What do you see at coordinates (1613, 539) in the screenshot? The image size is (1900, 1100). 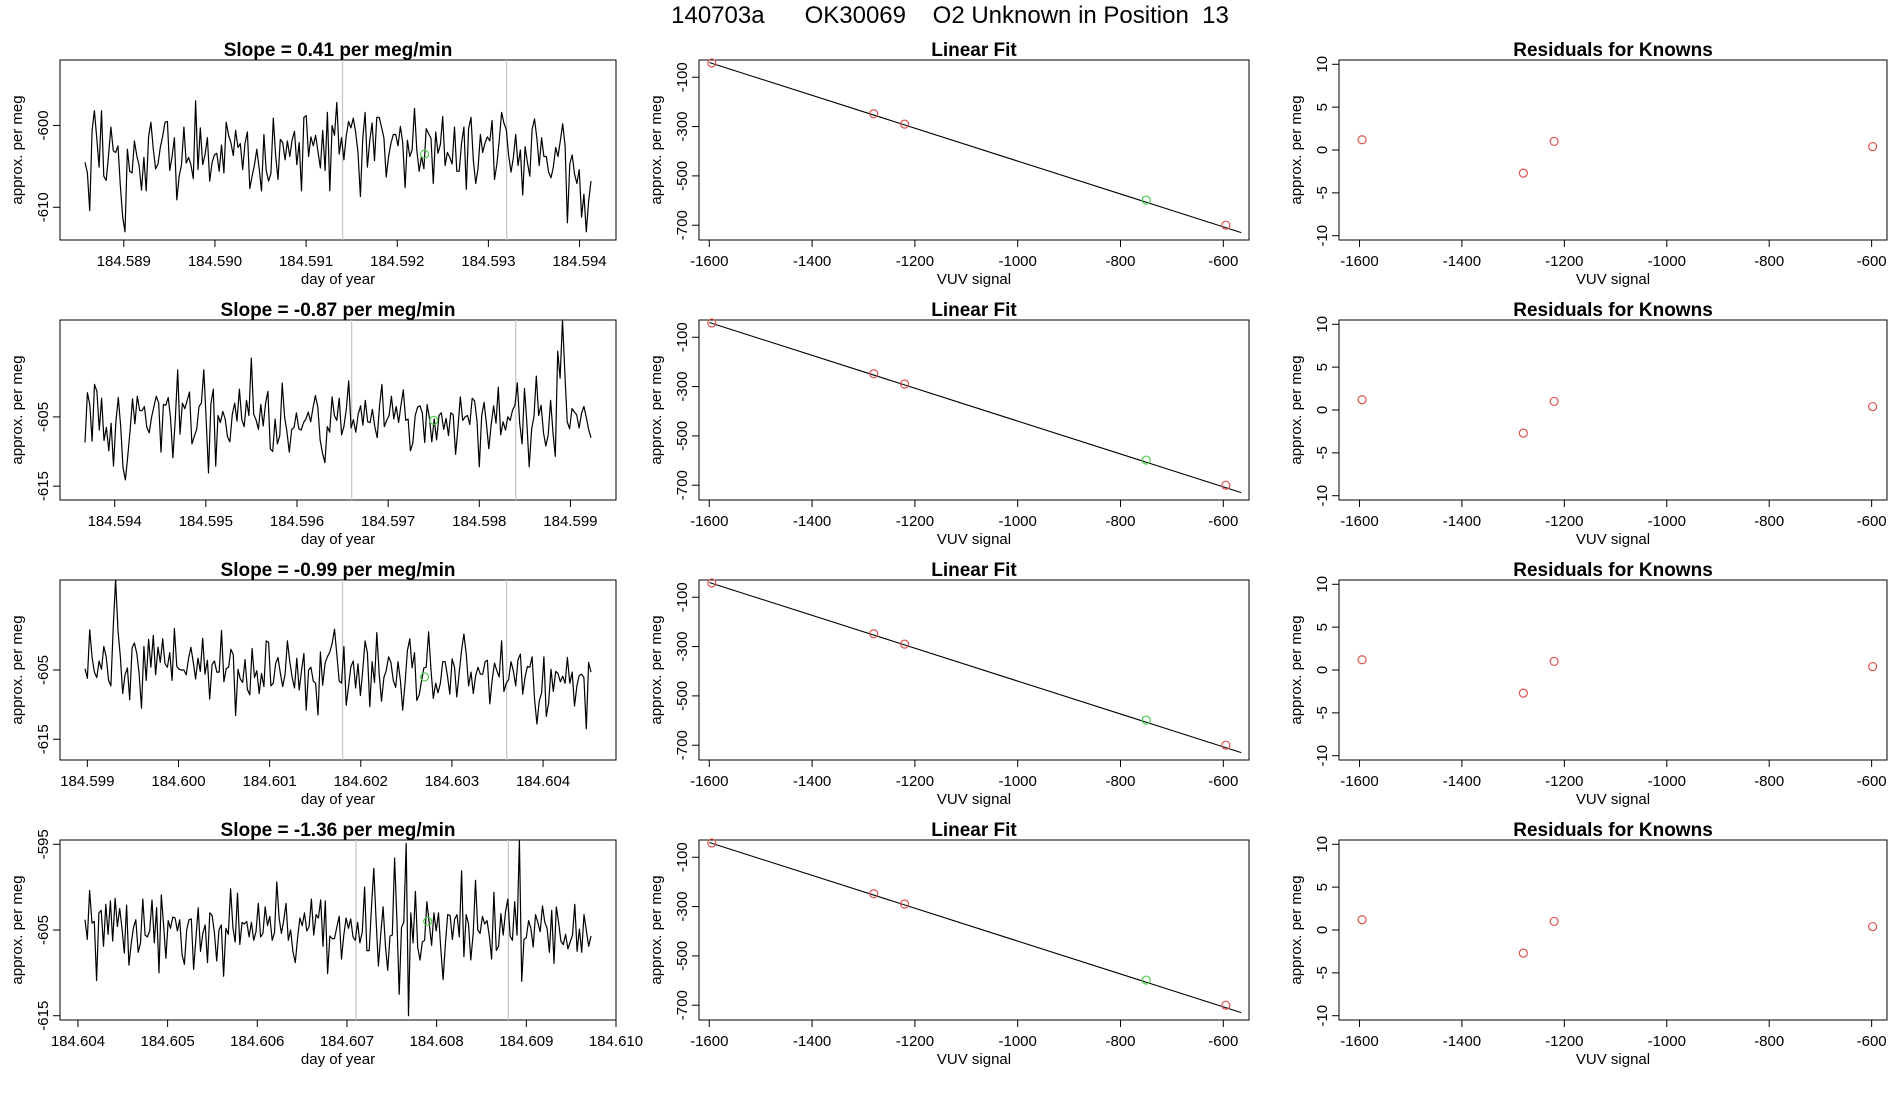 I see `residuals-row-2-x-axis-label: VUV signal` at bounding box center [1613, 539].